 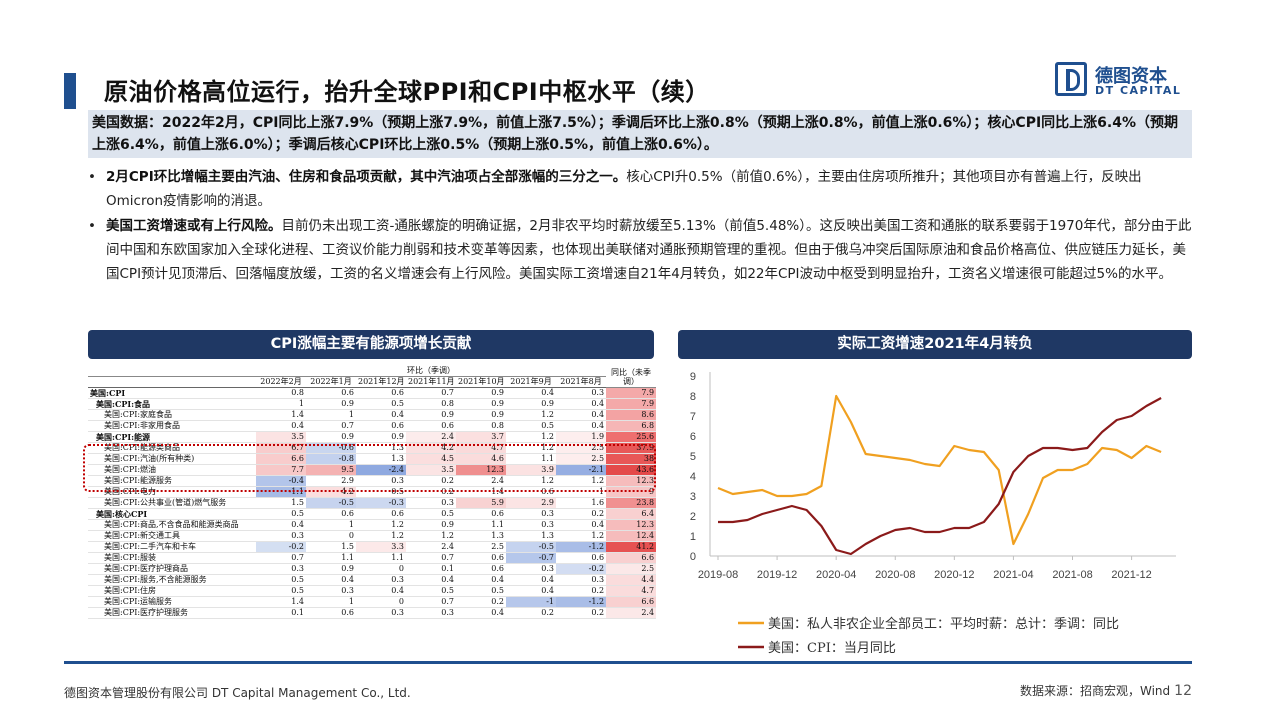 What do you see at coordinates (172, 459) in the screenshot?
I see `row-label: 美国:CPI:汽油(所有种类)` at bounding box center [172, 459].